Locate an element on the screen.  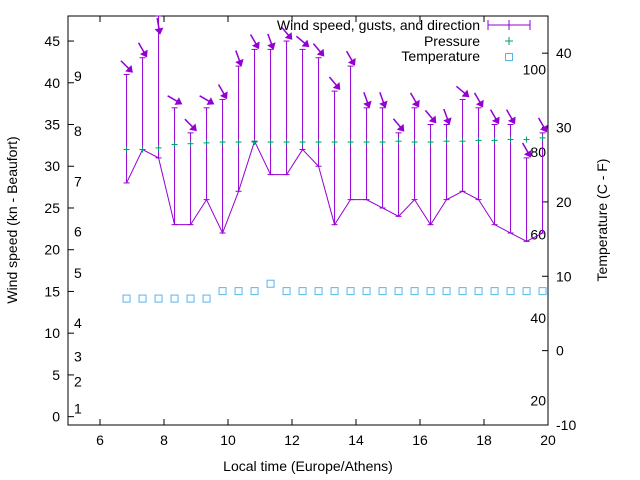
fahrenheit-label-20: 20 is located at coordinates (538, 400).